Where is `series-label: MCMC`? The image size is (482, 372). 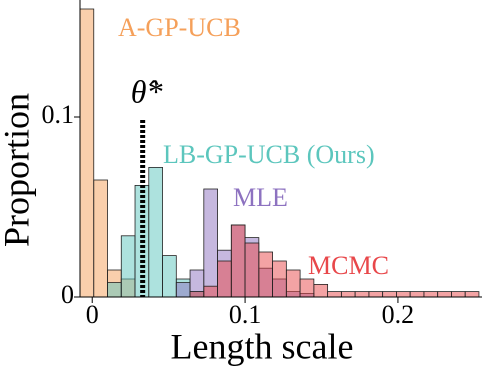
series-label: MCMC is located at coordinates (348, 265).